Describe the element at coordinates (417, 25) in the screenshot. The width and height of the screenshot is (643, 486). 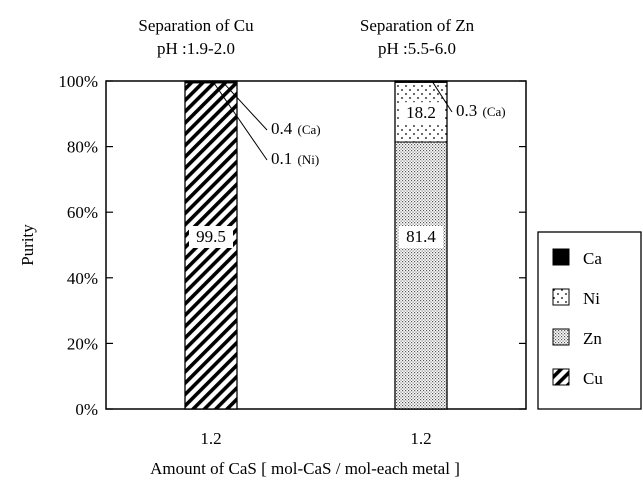
I see `group-2-title-line1: Separation of Zn` at that location.